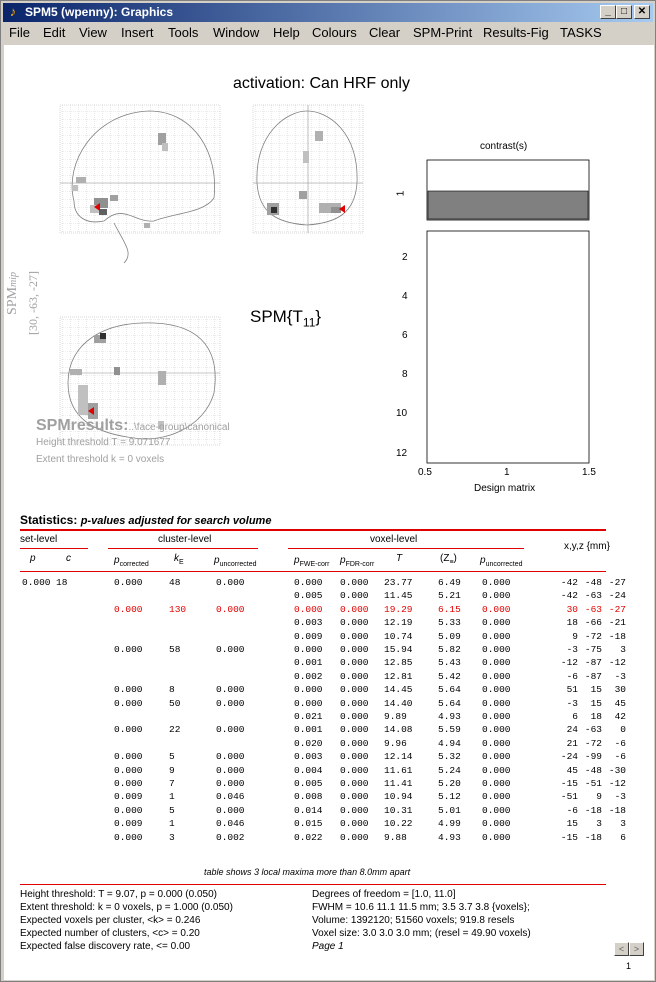 This screenshot has width=656, height=982. What do you see at coordinates (623, 837) in the screenshot?
I see `cell-zz: 6` at bounding box center [623, 837].